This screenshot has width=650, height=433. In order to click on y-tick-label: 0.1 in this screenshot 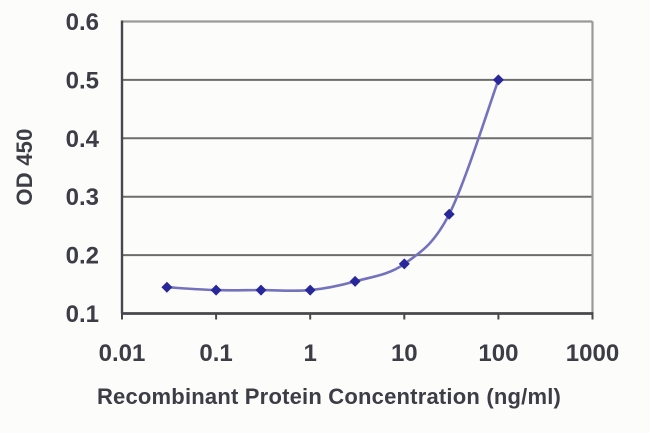, I will do `click(82, 314)`.